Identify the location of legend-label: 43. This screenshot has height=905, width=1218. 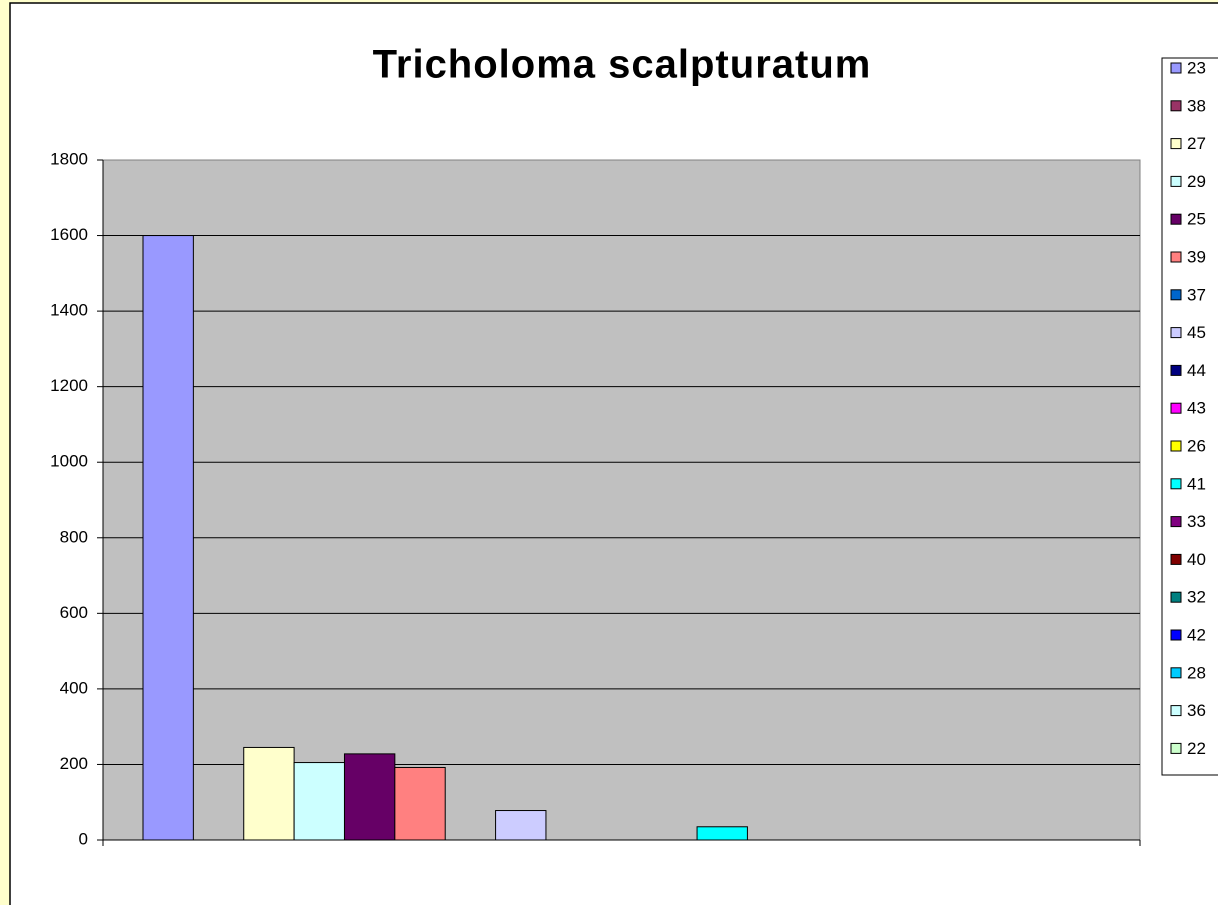
(1196, 408).